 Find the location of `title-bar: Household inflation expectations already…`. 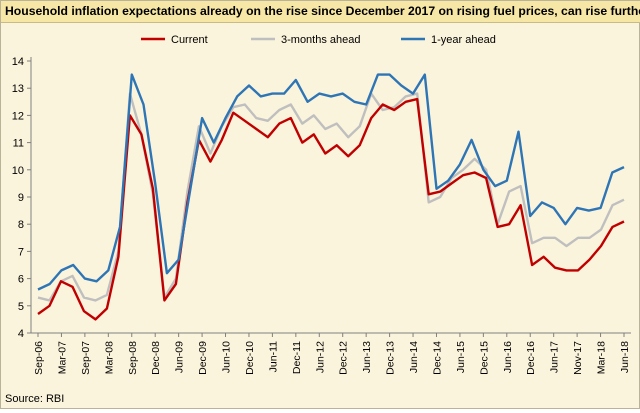

title-bar: Household inflation expectations already… is located at coordinates (320, 12).